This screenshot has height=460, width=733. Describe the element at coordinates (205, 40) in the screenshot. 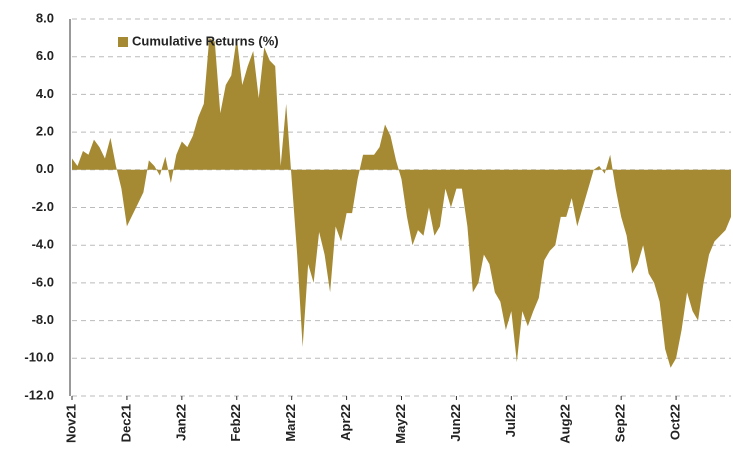

I see `legend-label: Cumulative Returns (%)` at that location.